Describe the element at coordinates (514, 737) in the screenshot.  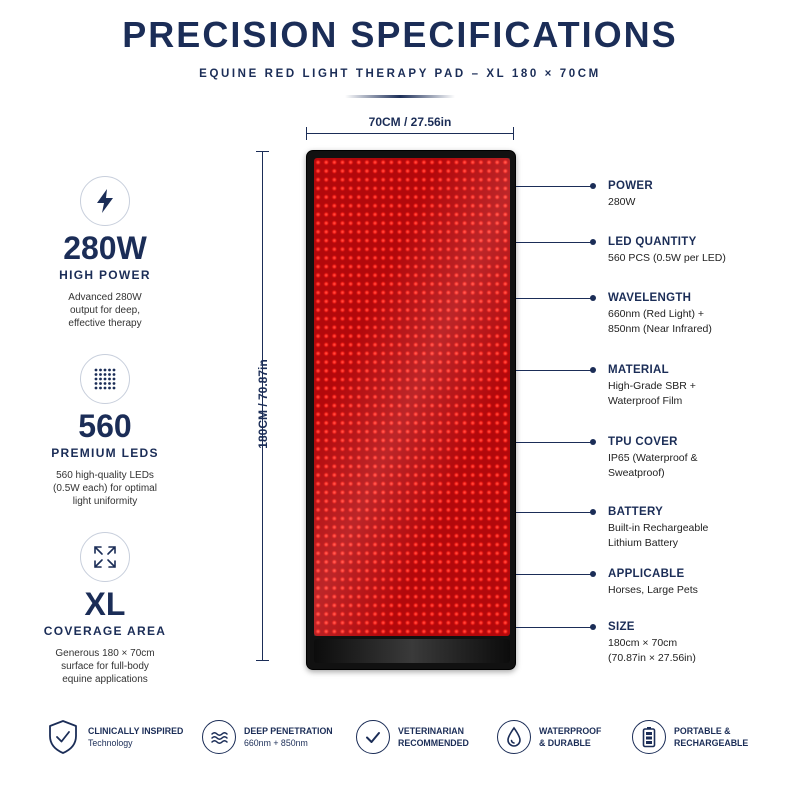
I see `water-drop-icon` at that location.